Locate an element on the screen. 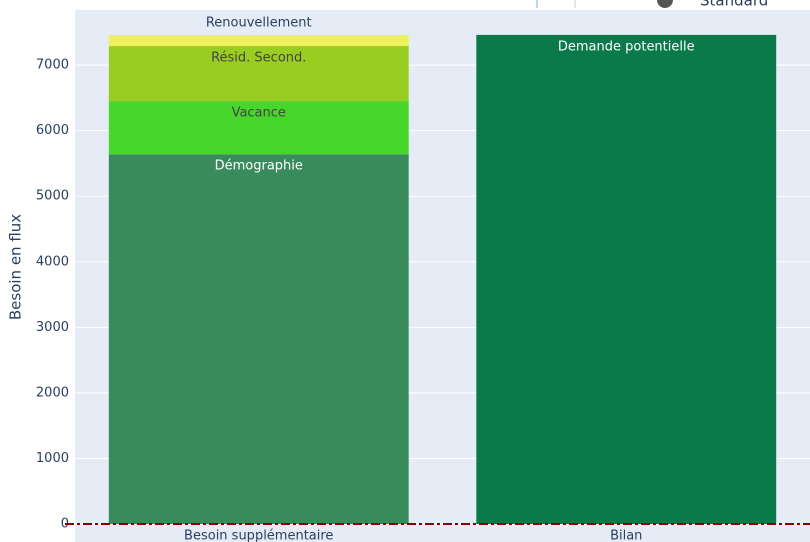 This screenshot has height=542, width=810. segment-label: Vacance is located at coordinates (259, 113).